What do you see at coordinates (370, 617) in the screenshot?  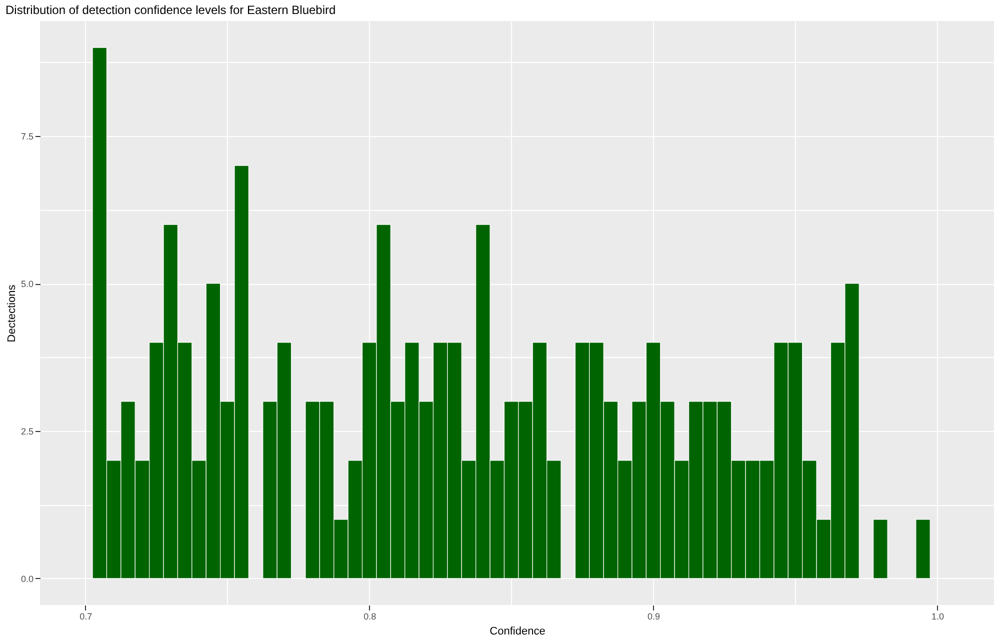 I see `x-tick-label: 0.8` at bounding box center [370, 617].